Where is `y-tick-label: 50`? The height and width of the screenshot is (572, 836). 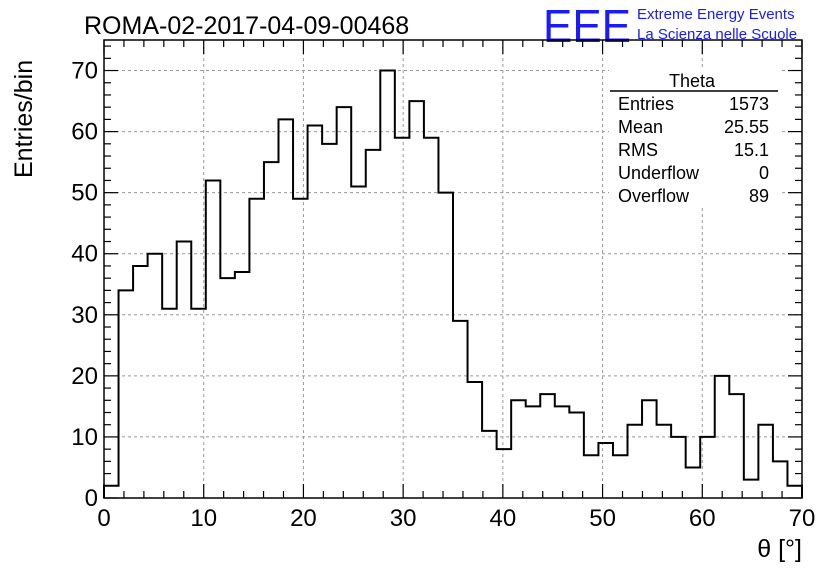 y-tick-label: 50 is located at coordinates (84, 193).